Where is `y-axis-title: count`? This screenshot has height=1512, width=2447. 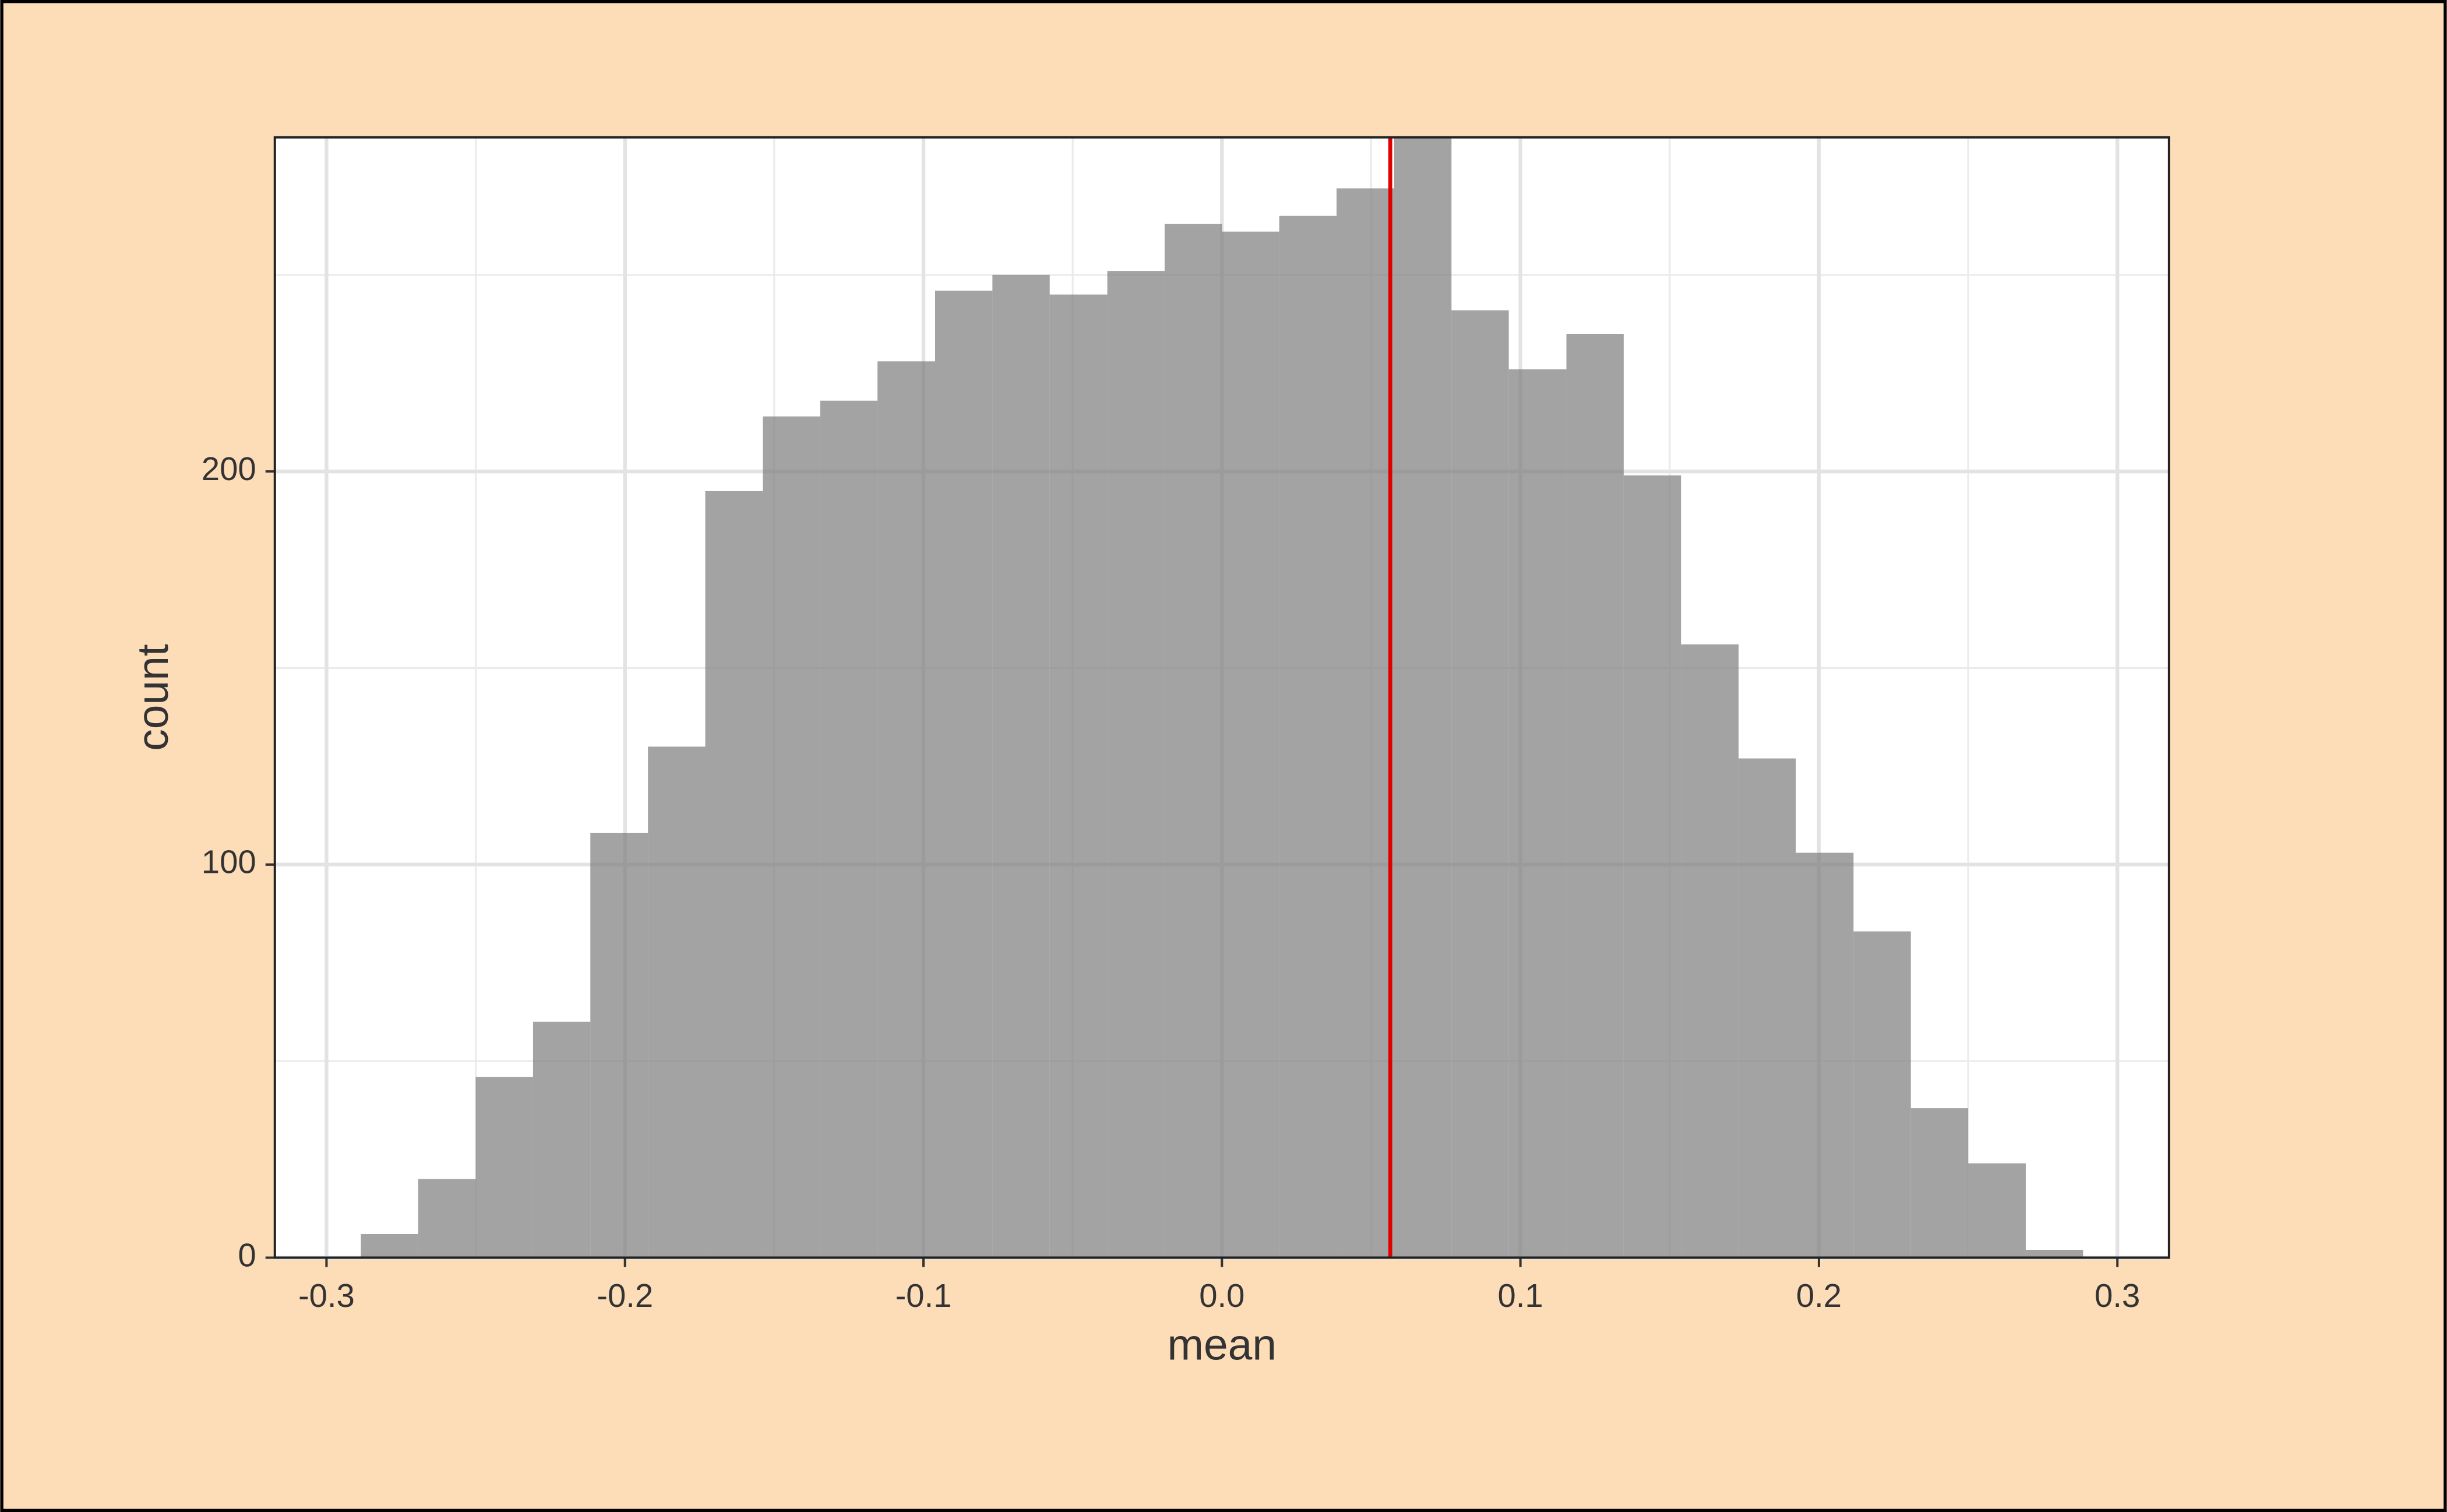 y-axis-title: count is located at coordinates (152, 697).